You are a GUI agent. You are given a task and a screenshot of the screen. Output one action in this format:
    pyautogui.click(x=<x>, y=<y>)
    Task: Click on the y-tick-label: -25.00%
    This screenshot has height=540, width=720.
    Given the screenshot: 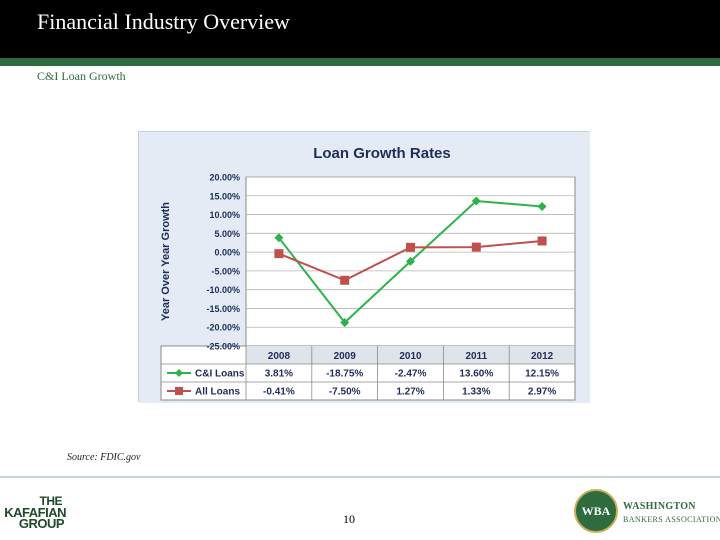 What is the action you would take?
    pyautogui.click(x=223, y=347)
    